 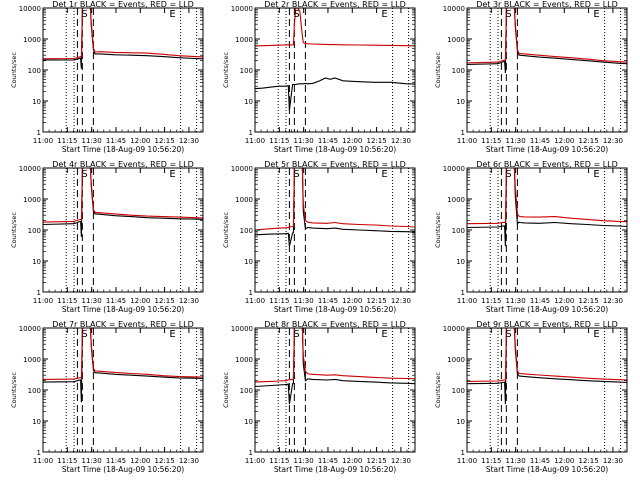 What do you see at coordinates (123, 324) in the screenshot?
I see `panel-title: Det 7r BLACK = Events, RED = LLD` at bounding box center [123, 324].